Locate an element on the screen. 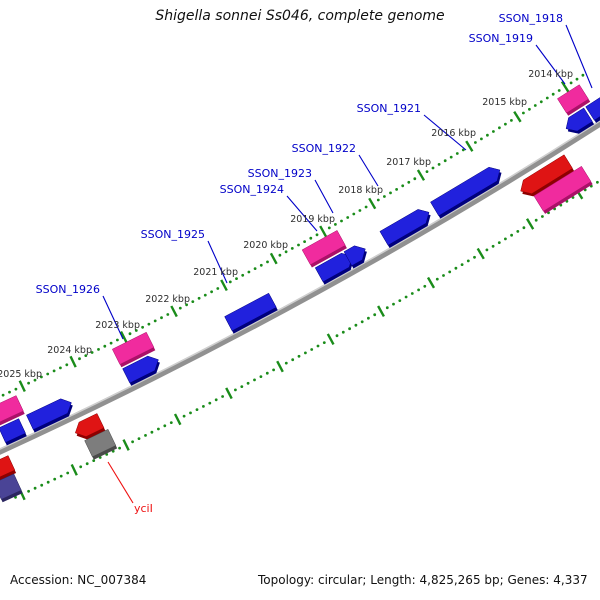 This screenshot has height=600, width=600. leader-line-sson_1925 is located at coordinates (217, 262).